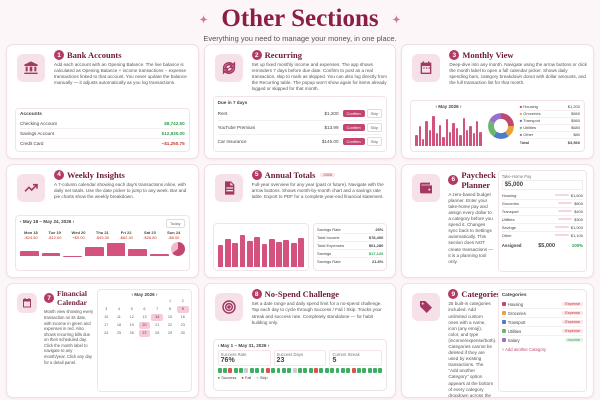 This screenshot has width=600, height=400. Describe the element at coordinates (182, 301) in the screenshot. I see `calendar-day: 2` at that location.